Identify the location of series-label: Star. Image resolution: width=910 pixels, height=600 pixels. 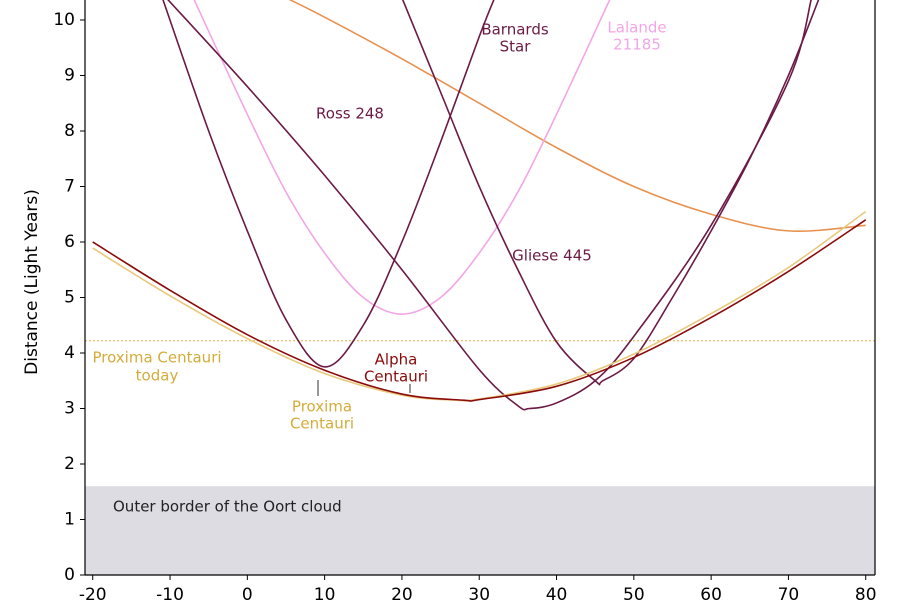
(516, 47).